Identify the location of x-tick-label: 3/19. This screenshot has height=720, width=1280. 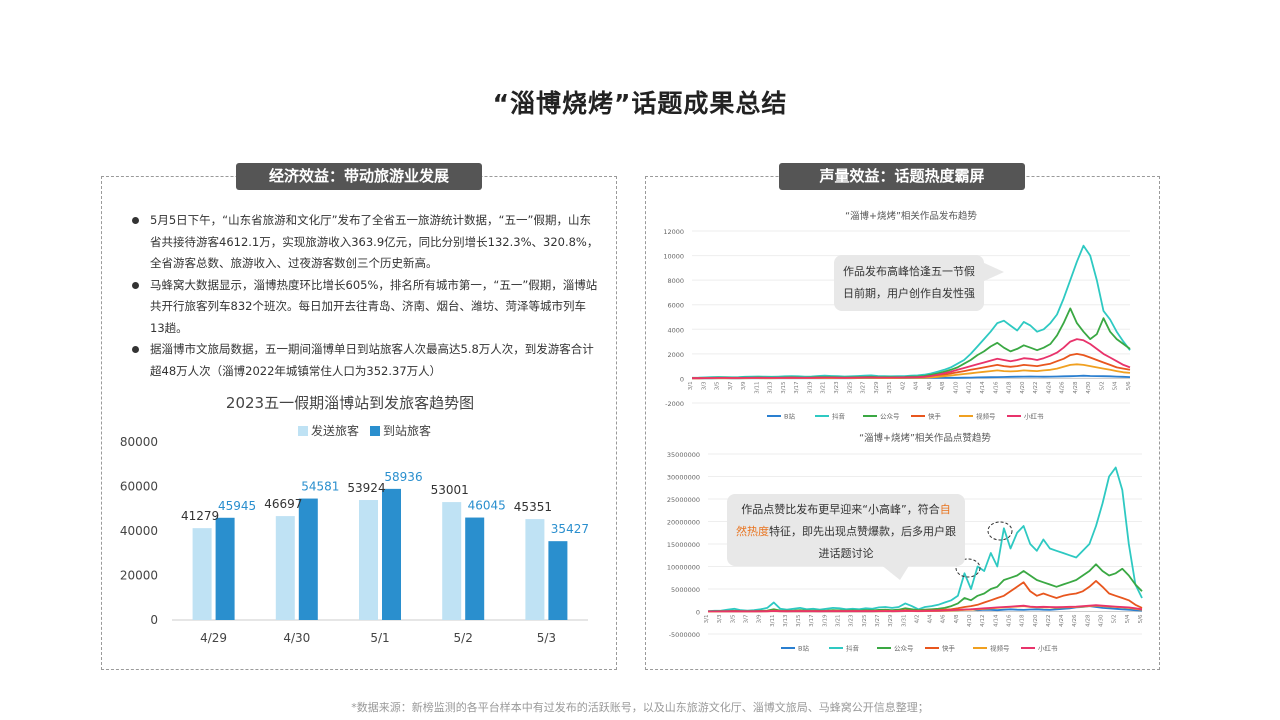
(825, 620).